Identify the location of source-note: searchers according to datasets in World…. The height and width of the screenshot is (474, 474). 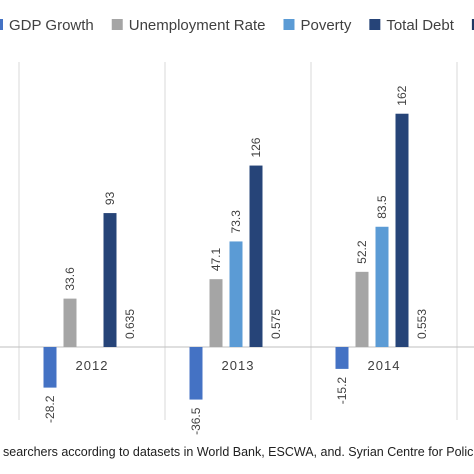
(238, 452).